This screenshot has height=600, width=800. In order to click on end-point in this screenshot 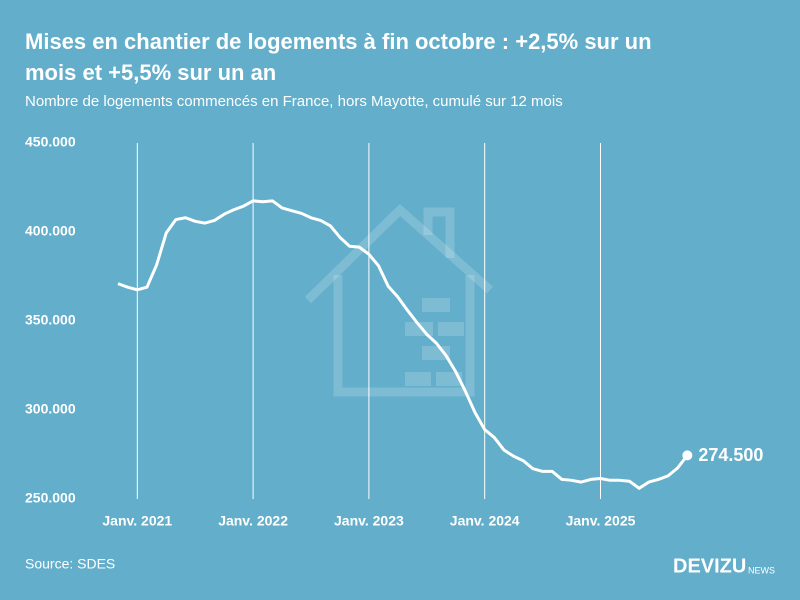, I will do `click(687, 455)`.